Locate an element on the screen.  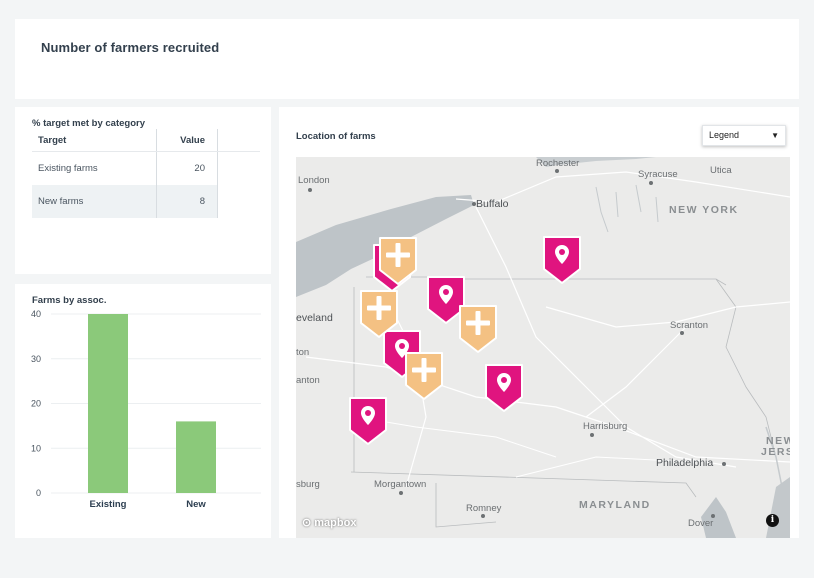
map-label-maryland: MARYLAND is located at coordinates (615, 505).